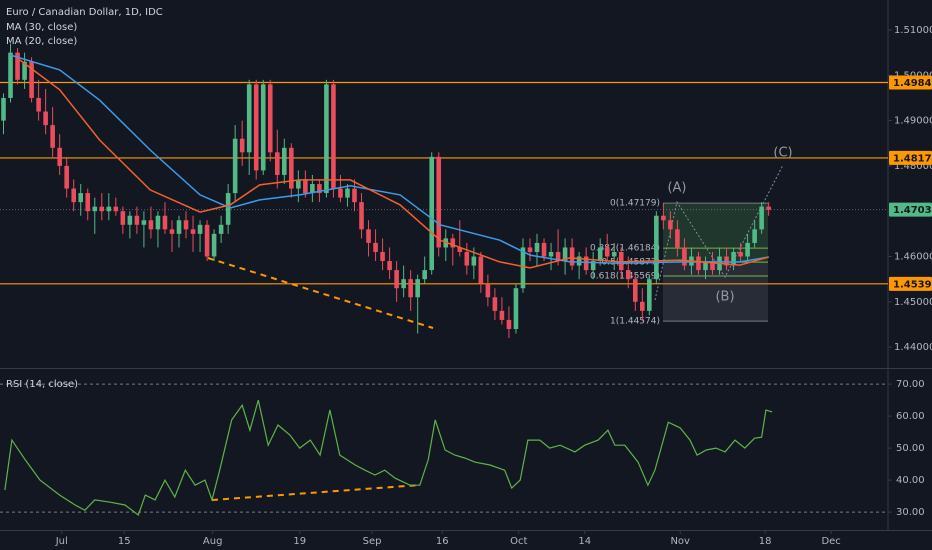 The image size is (932, 550). I want to click on x-tick-label: 15, so click(124, 541).